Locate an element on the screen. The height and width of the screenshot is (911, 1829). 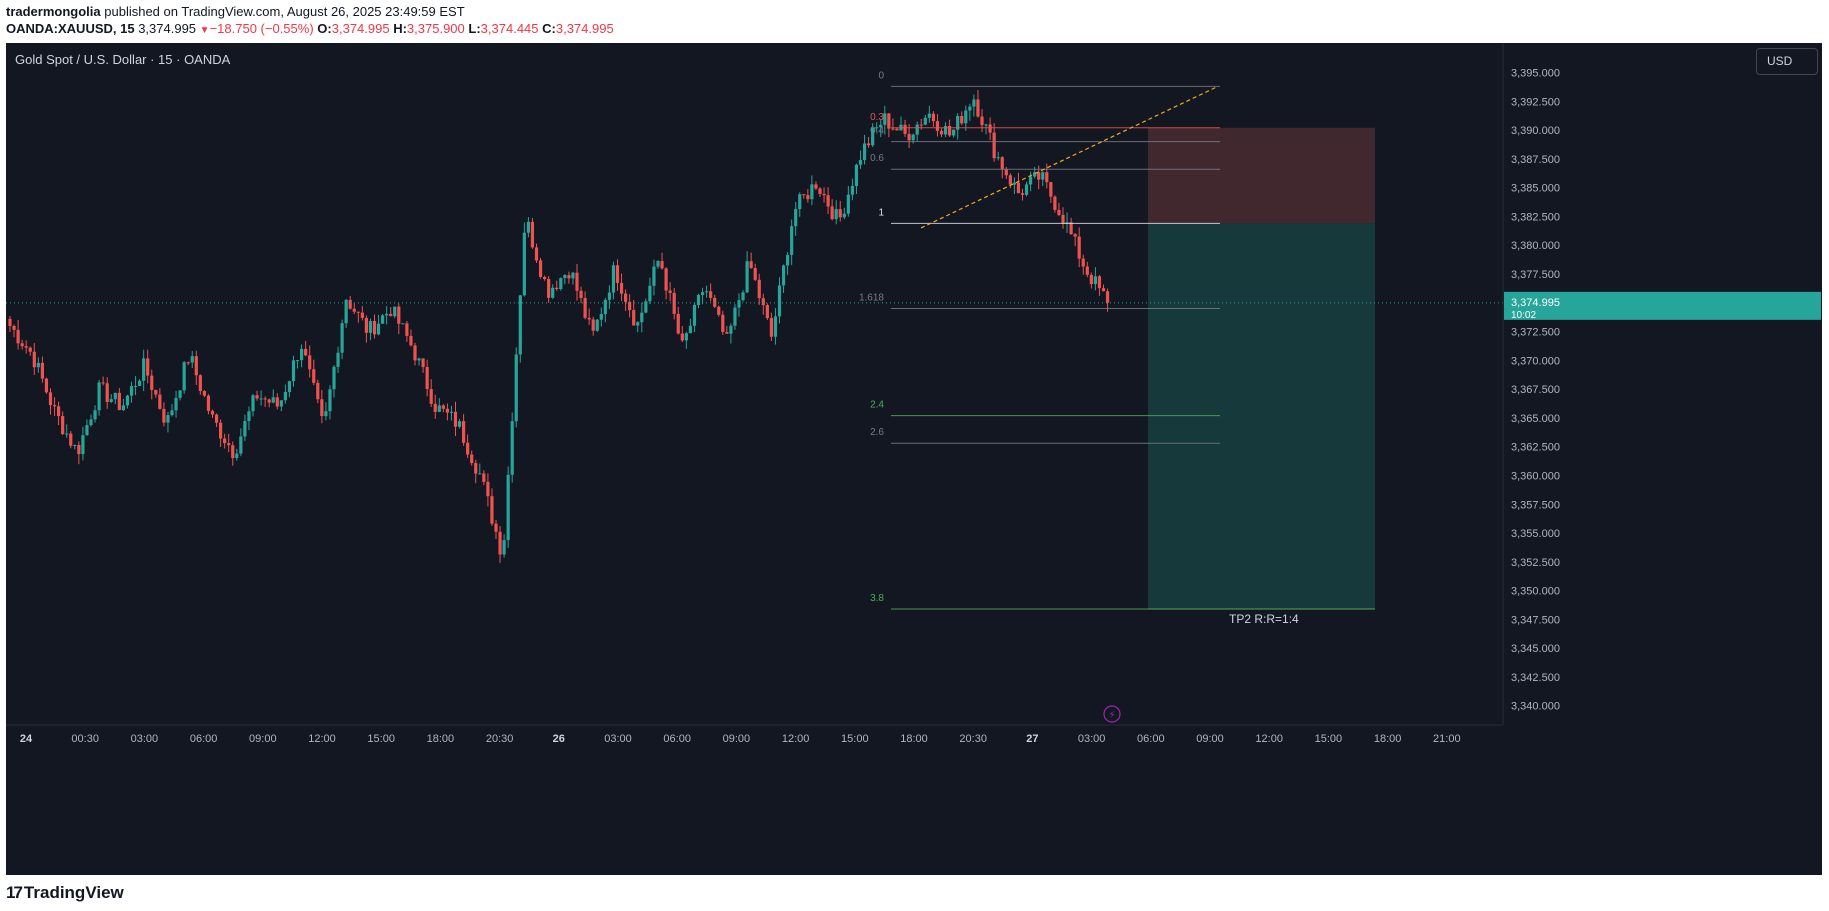
time-tick-label: 06:00 is located at coordinates (1151, 739).